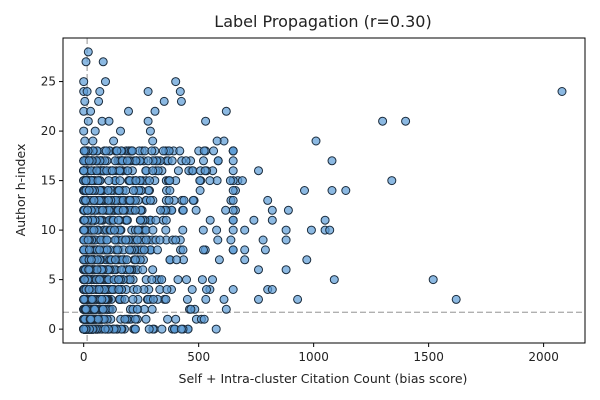 Image resolution: width=600 pixels, height=400 pixels. I want to click on x-tick-label: 500, so click(198, 357).